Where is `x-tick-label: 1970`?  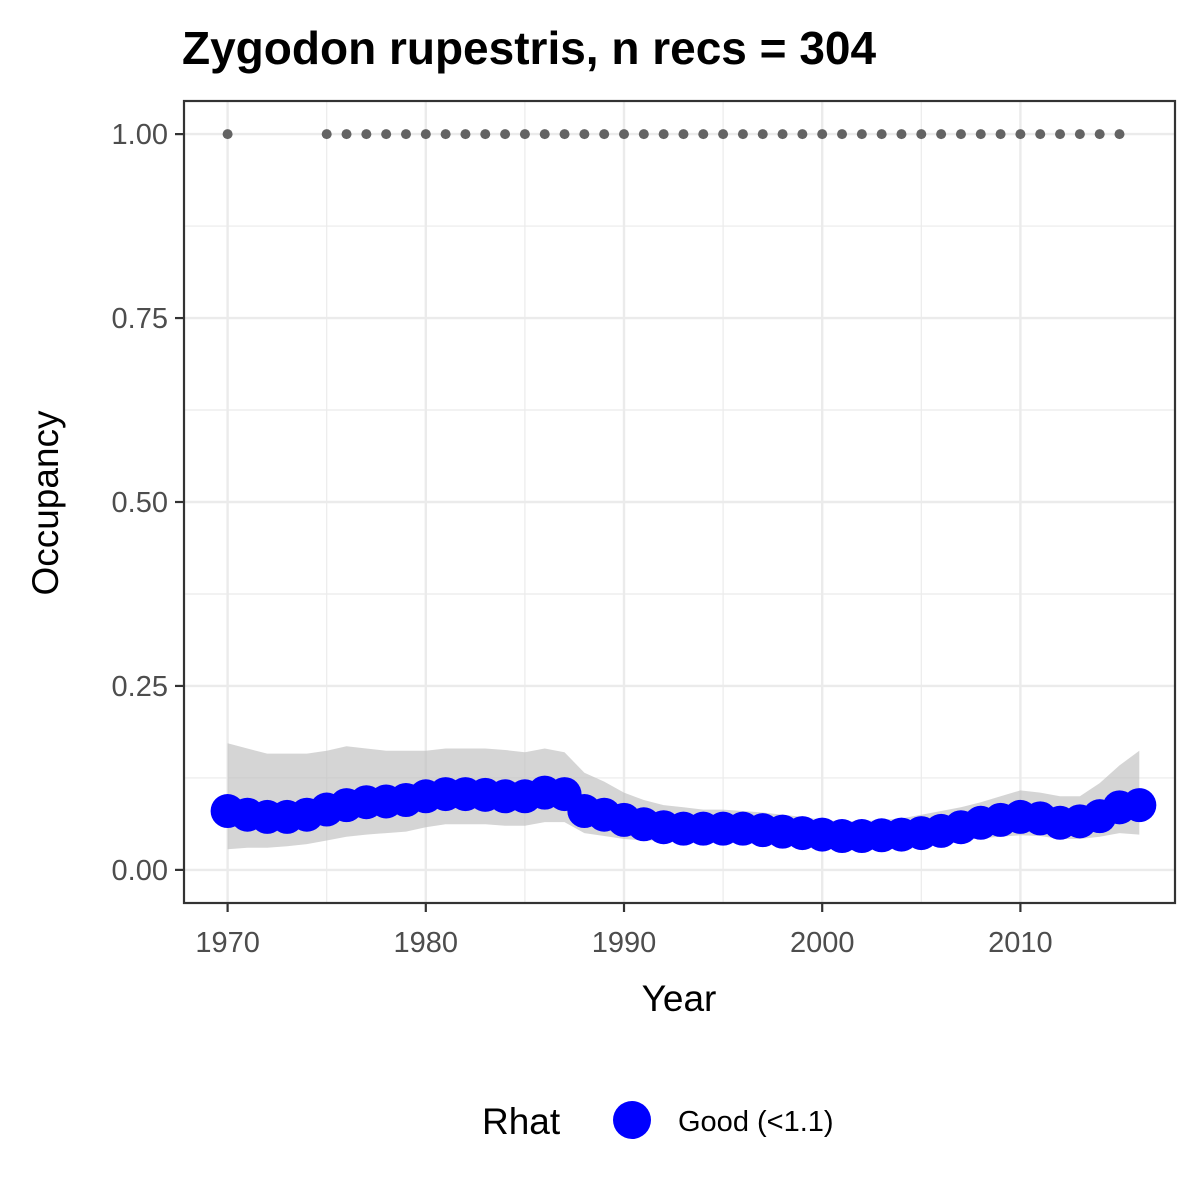
x-tick-label: 1970 is located at coordinates (227, 943).